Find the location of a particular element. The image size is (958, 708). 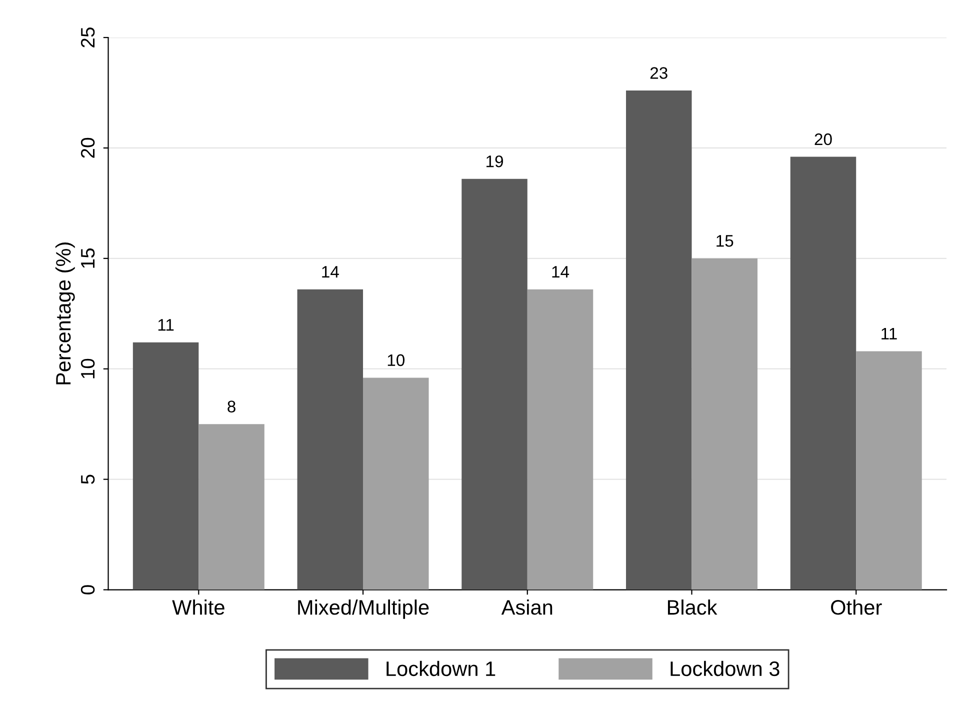

x-tick-label: Other is located at coordinates (856, 607).